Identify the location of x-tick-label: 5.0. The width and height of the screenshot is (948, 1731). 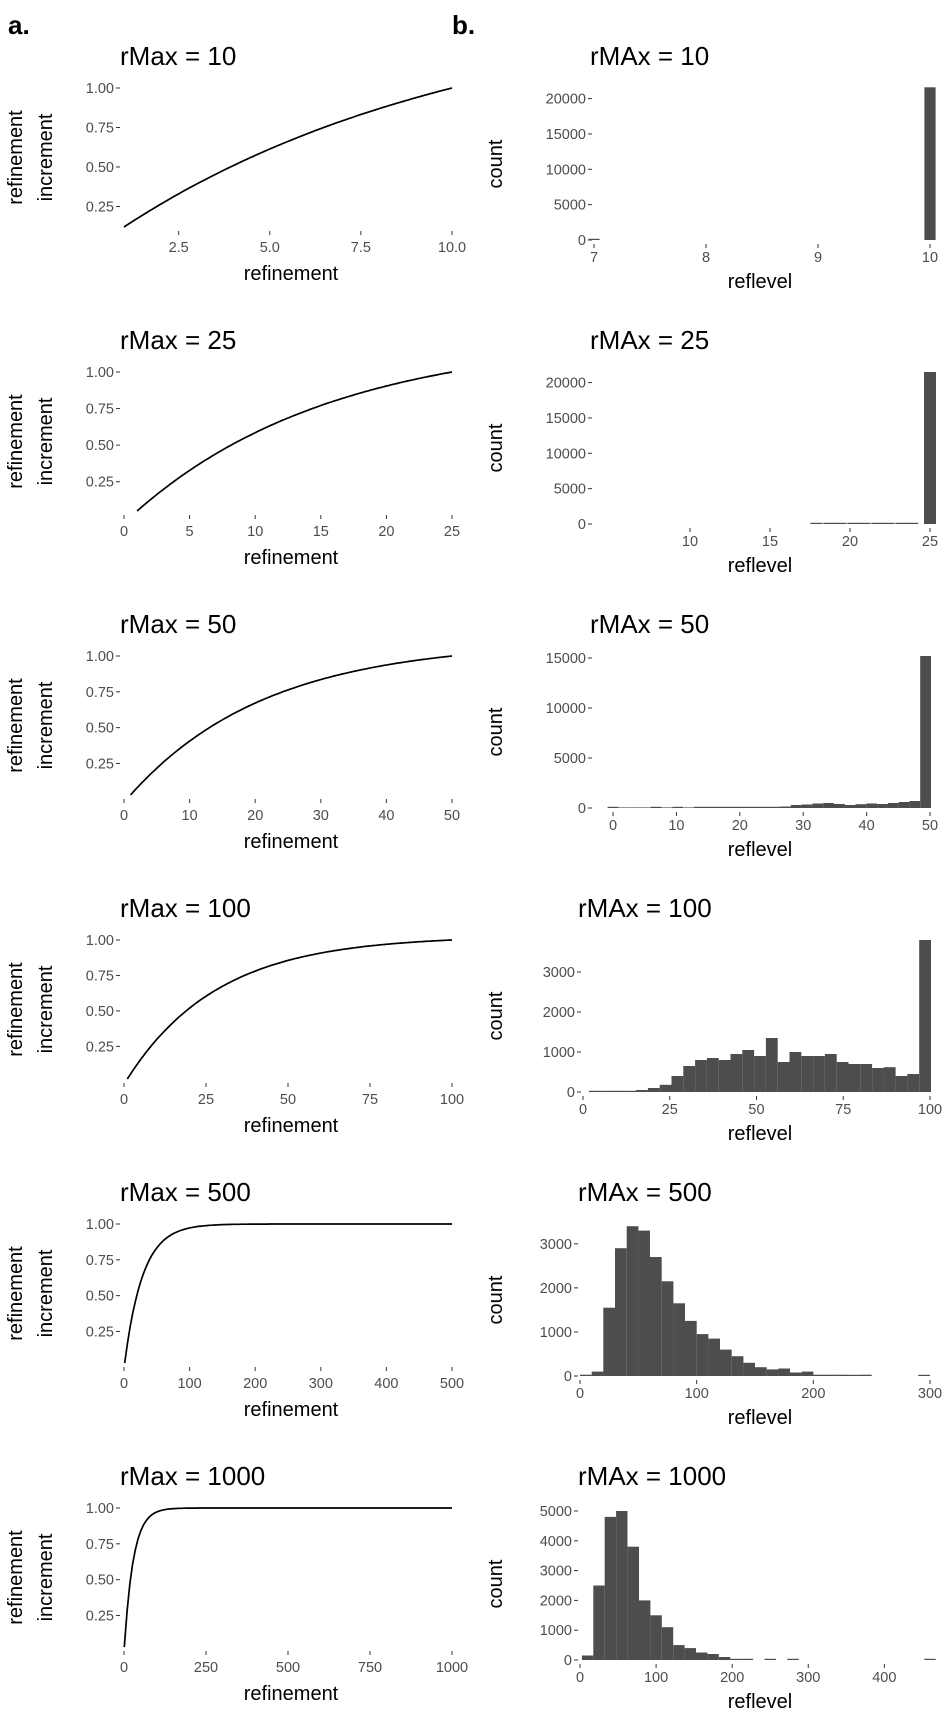
(270, 248).